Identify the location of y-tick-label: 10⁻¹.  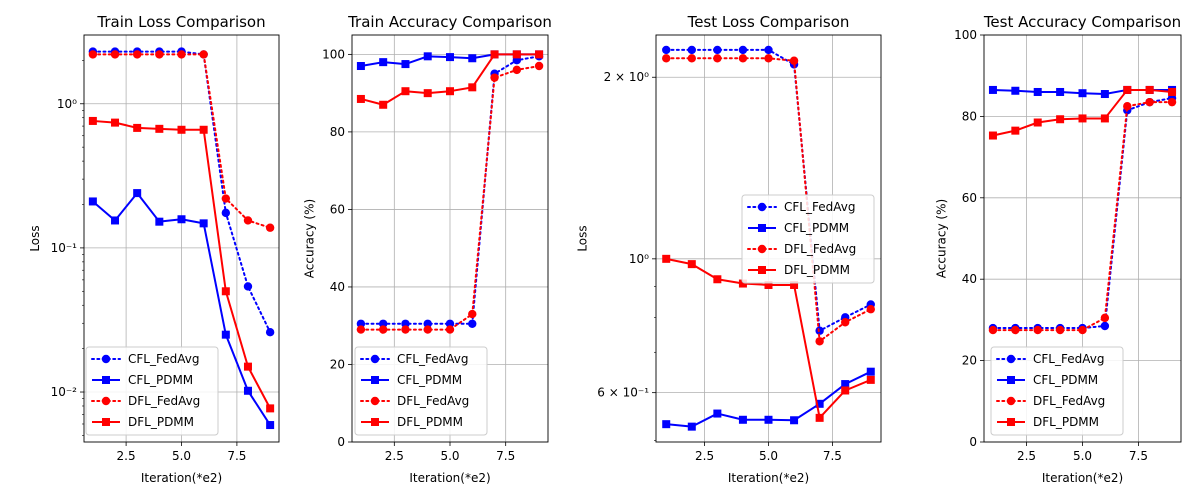
(64, 248).